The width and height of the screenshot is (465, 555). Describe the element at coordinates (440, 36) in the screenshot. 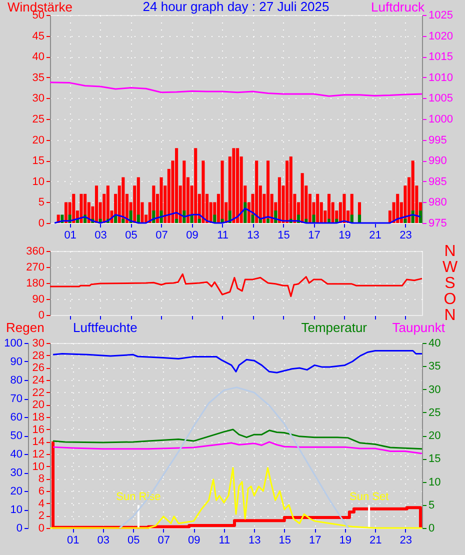

I see `y2-tick-label: 1020` at that location.